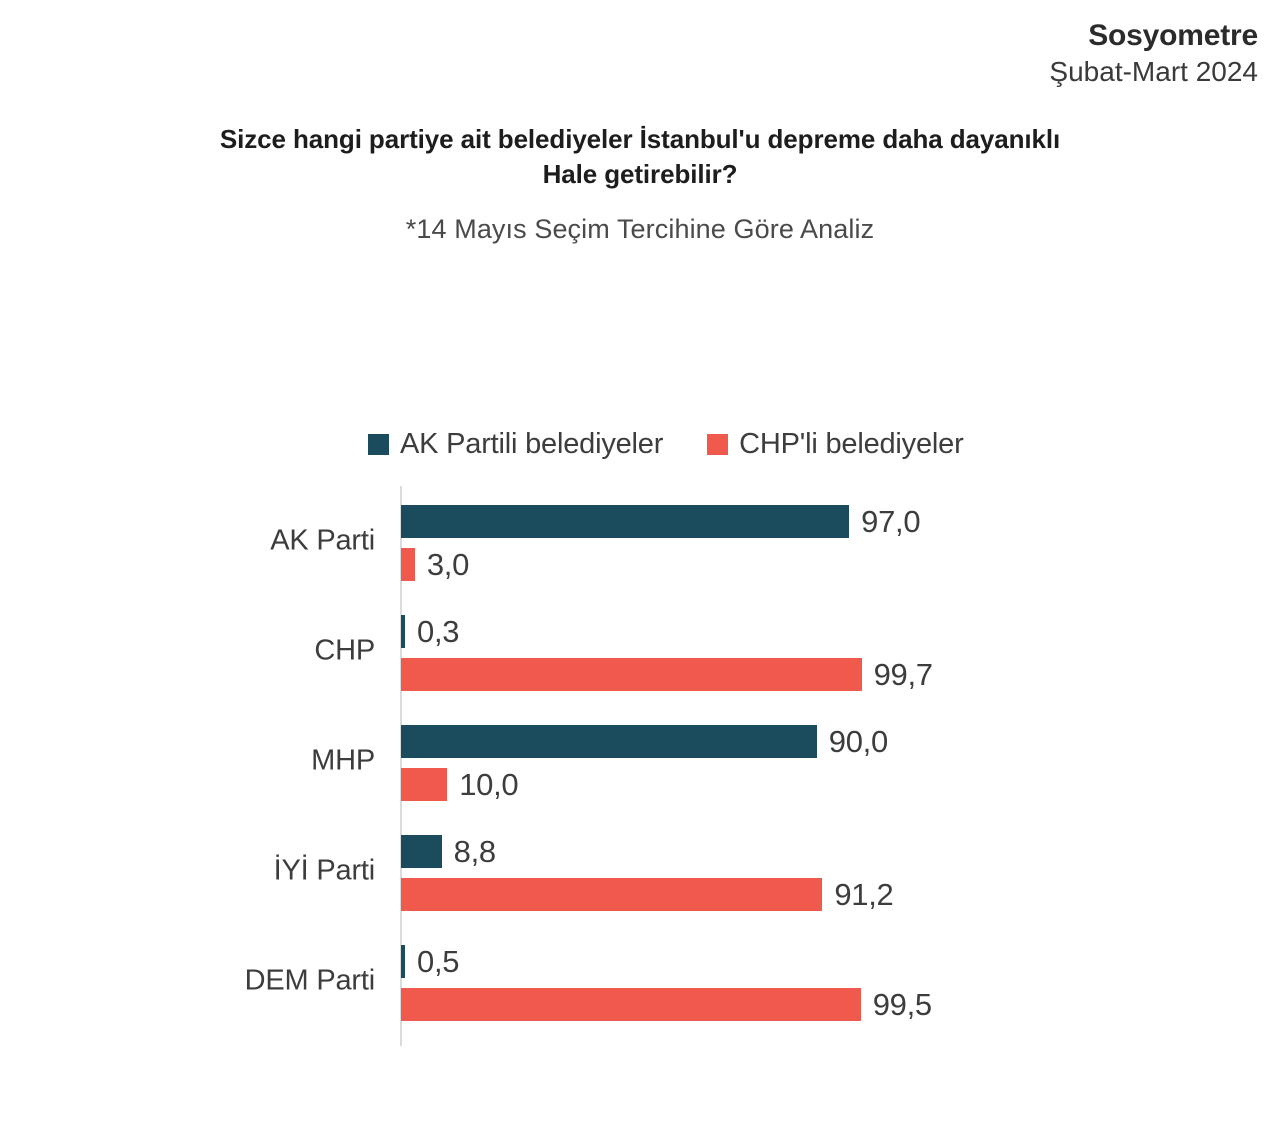 Image resolution: width=1280 pixels, height=1133 pixels. What do you see at coordinates (858, 741) in the screenshot?
I see `bar-value-label: 90,0` at bounding box center [858, 741].